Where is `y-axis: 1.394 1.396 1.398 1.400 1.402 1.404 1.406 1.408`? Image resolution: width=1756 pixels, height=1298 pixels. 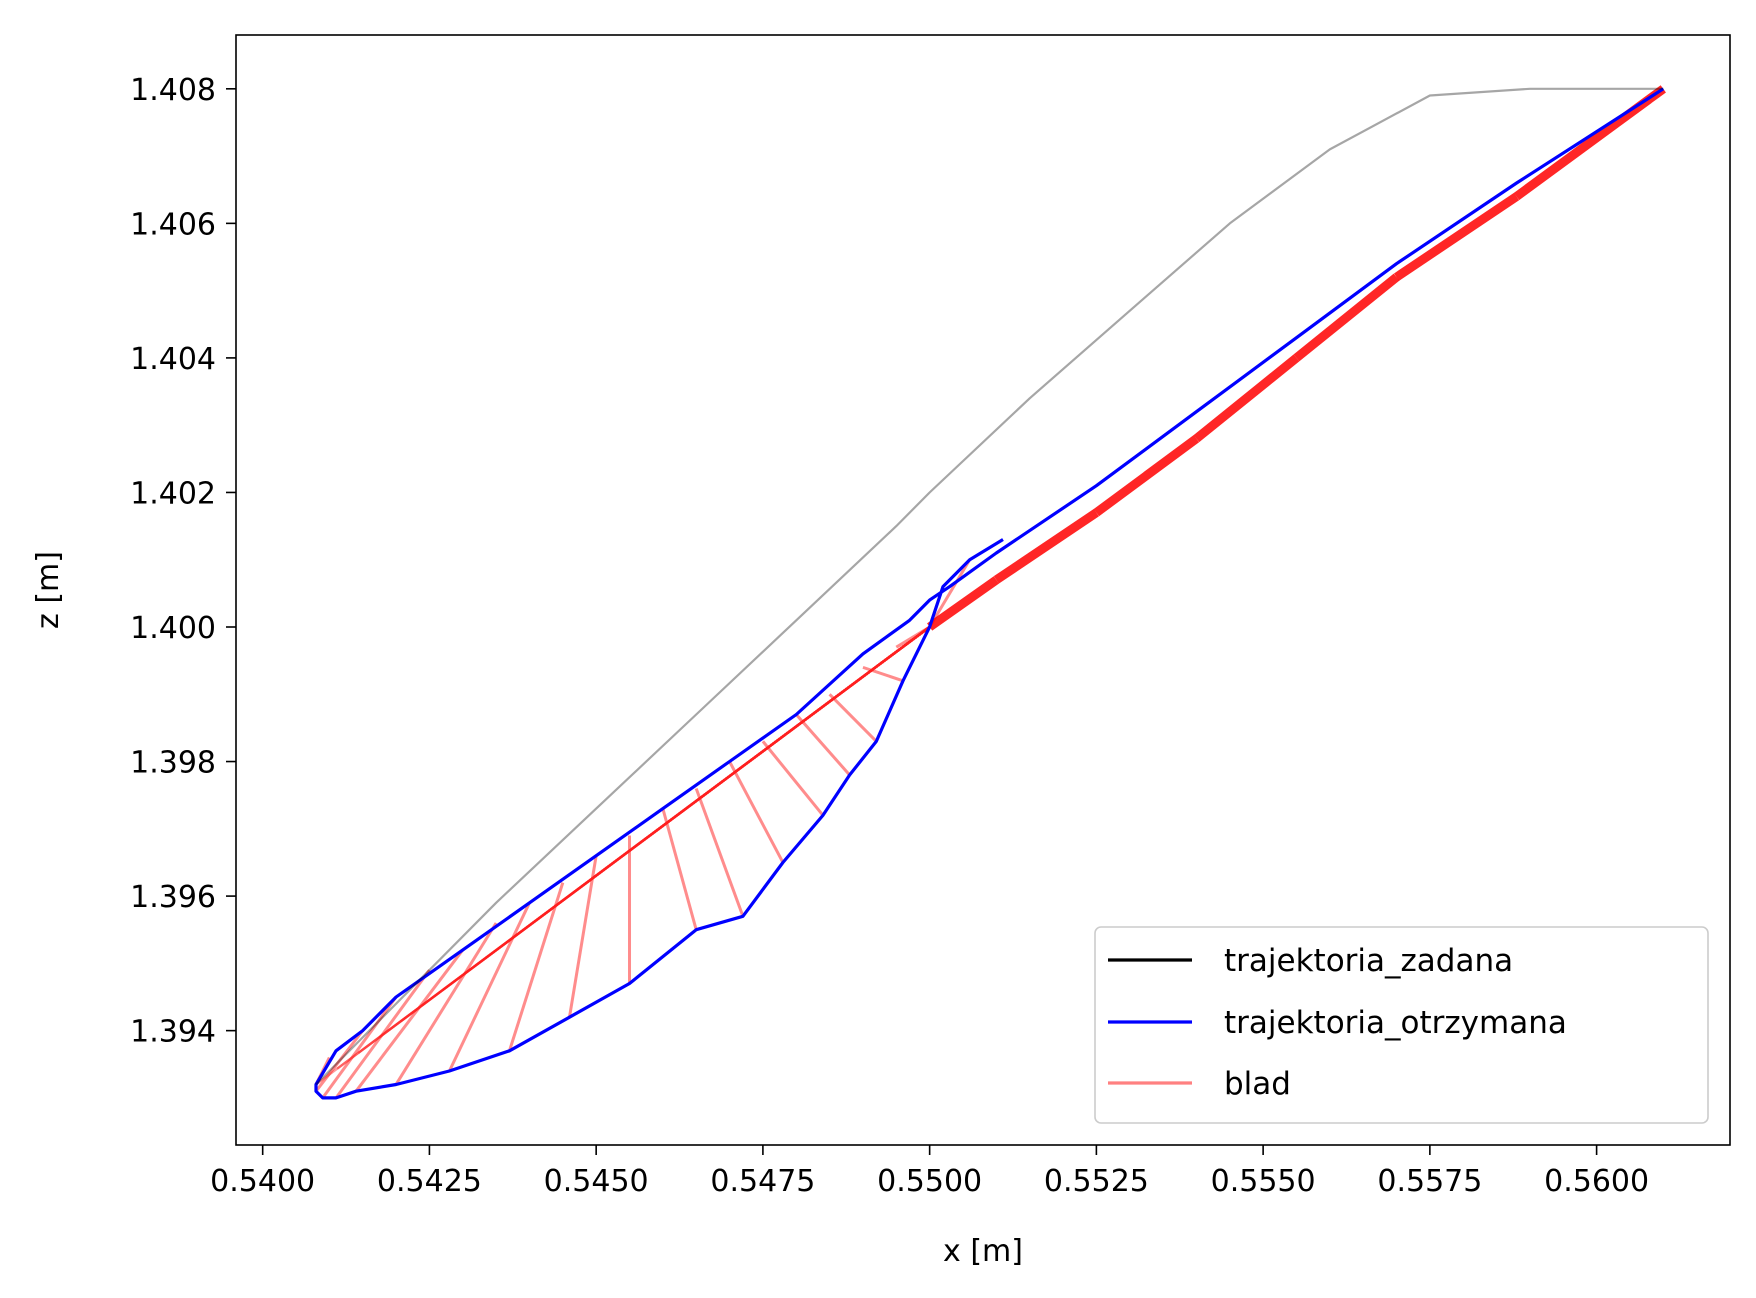 y-axis: 1.394 1.396 1.398 1.400 1.402 1.404 1.406 1.408 is located at coordinates (183, 561).